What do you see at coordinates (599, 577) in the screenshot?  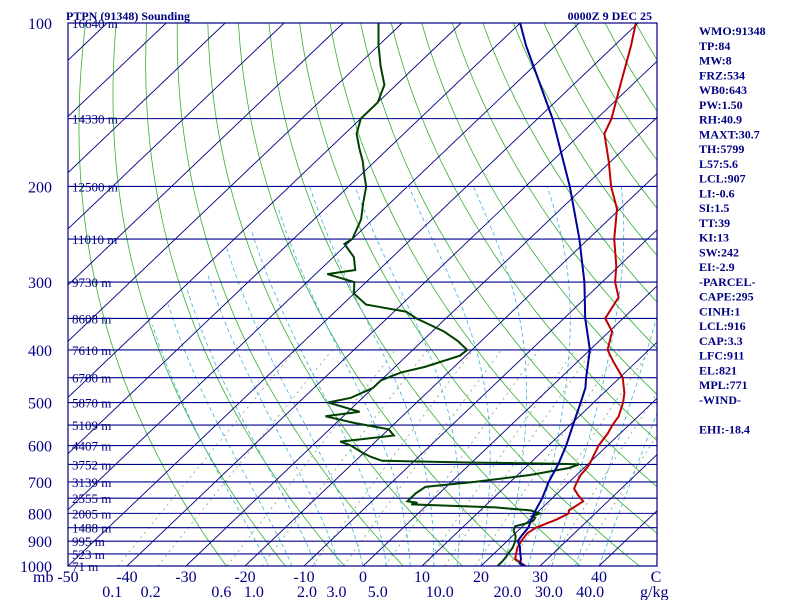 I see `temperature-tick-label: 40` at bounding box center [599, 577].